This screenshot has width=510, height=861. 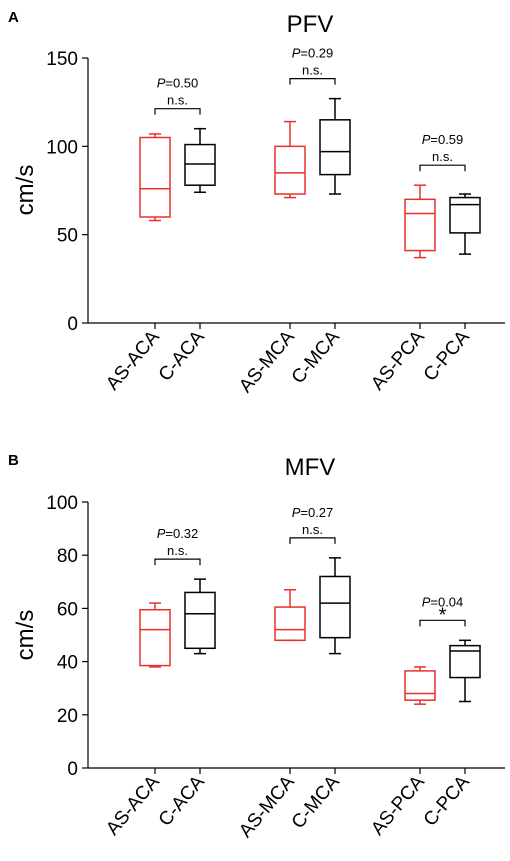 I want to click on p-value-label: P=0.04, so click(x=443, y=601).